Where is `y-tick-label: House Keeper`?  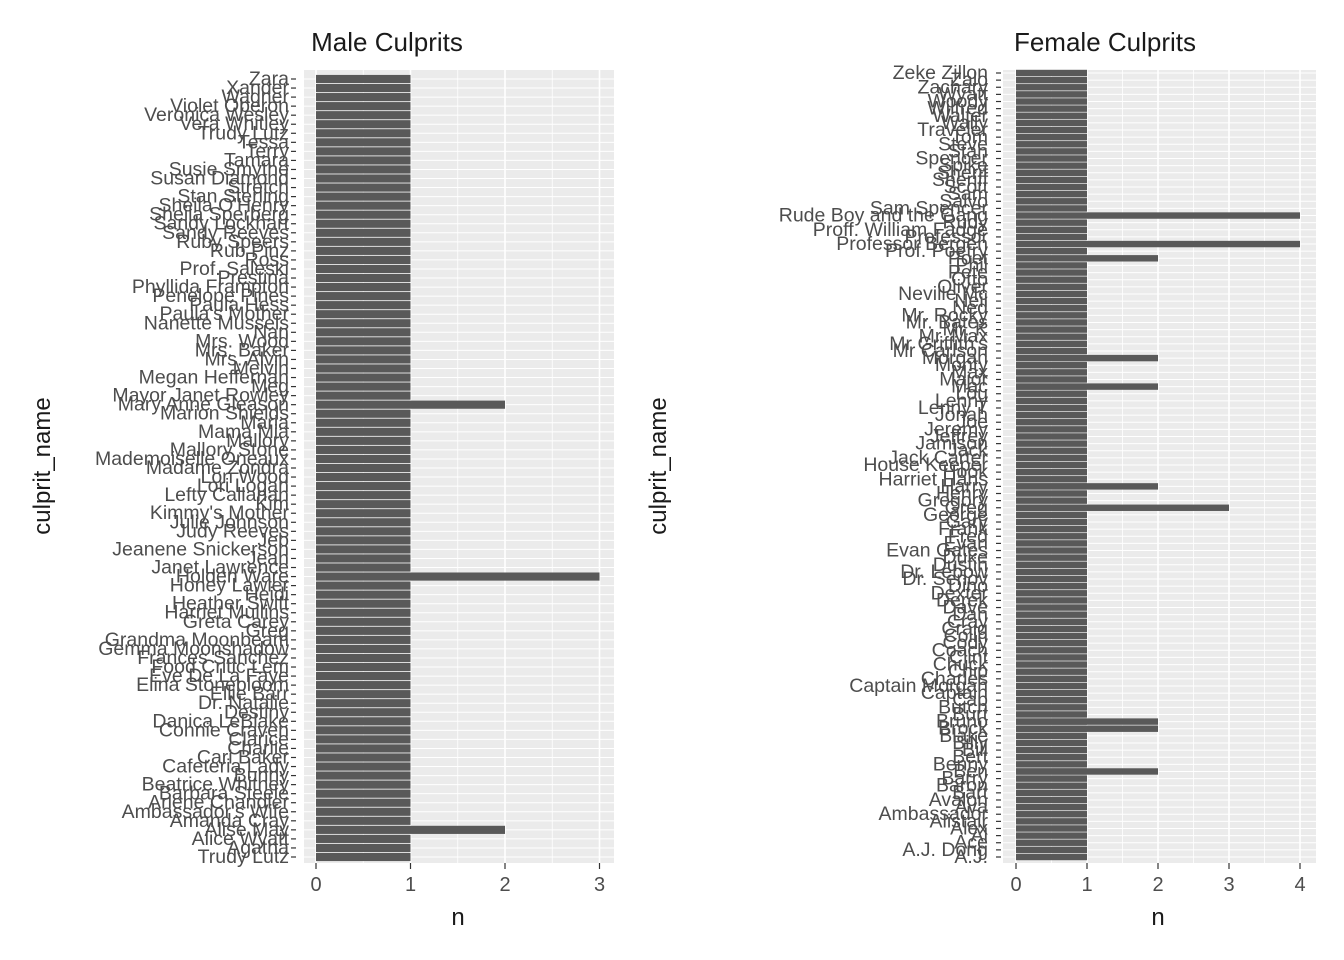
y-tick-label: House Keeper is located at coordinates (925, 465).